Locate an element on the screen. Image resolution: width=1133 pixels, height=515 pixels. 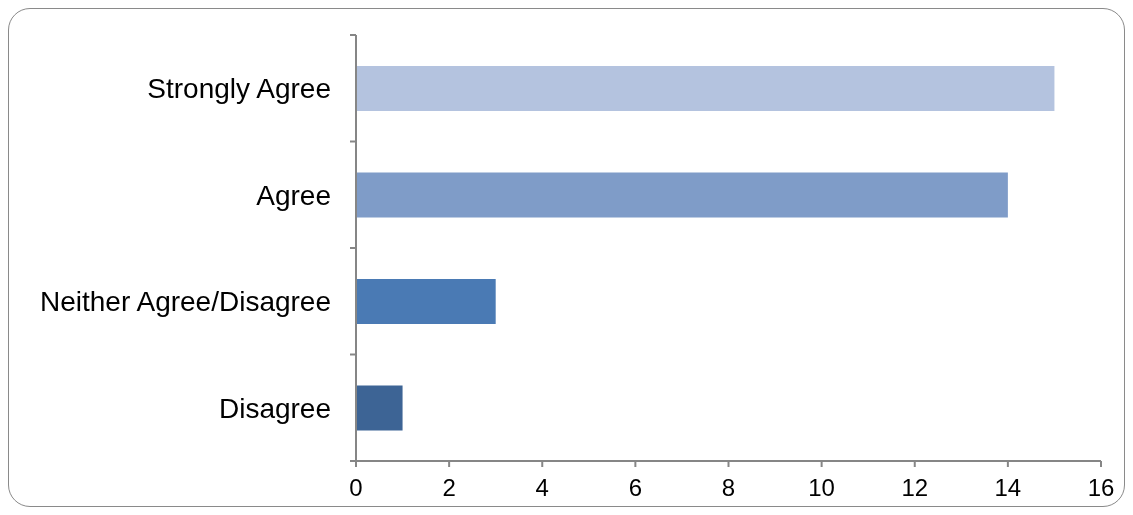
y-tick-label: Strongly Agree is located at coordinates (239, 88).